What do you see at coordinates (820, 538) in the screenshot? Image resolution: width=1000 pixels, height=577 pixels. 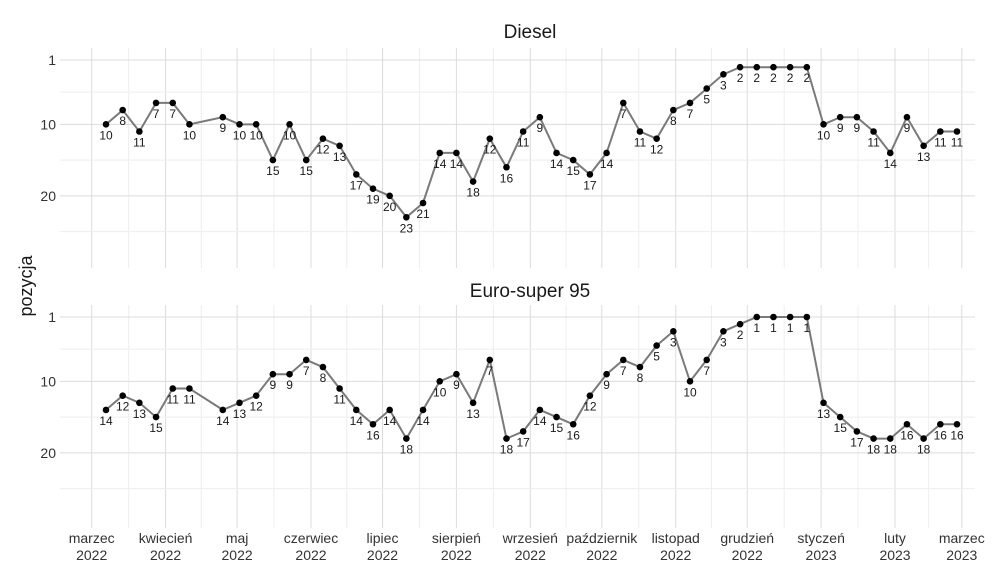 I see `x-tick-label-month: styczeń` at bounding box center [820, 538].